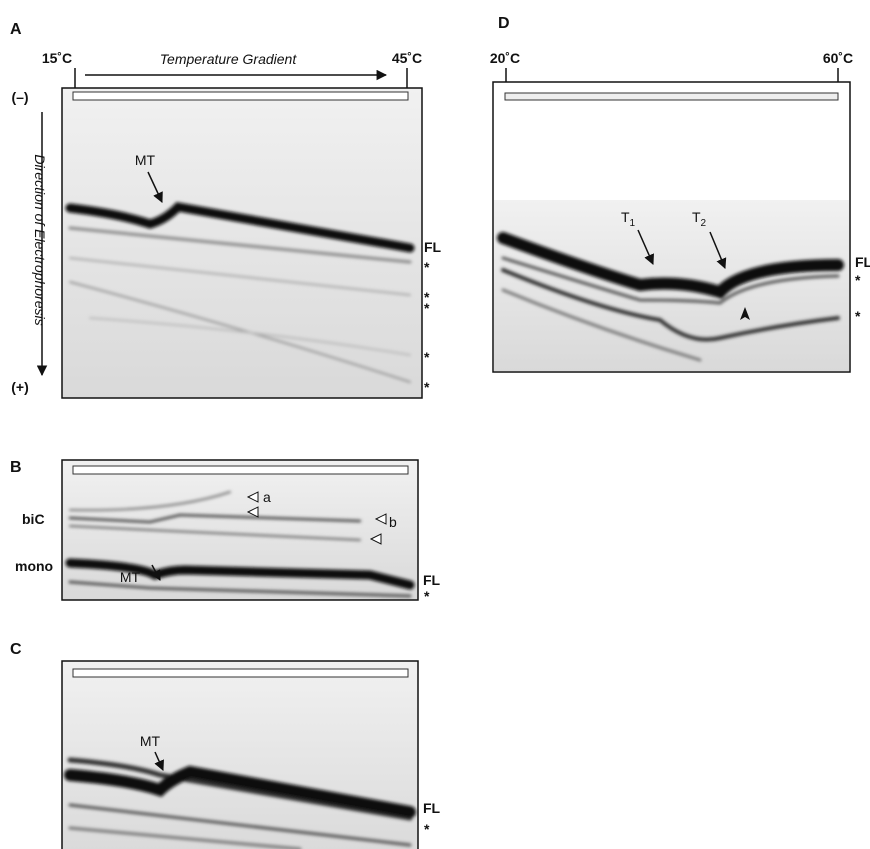  I want to click on transition-label: T1, so click(628, 219).